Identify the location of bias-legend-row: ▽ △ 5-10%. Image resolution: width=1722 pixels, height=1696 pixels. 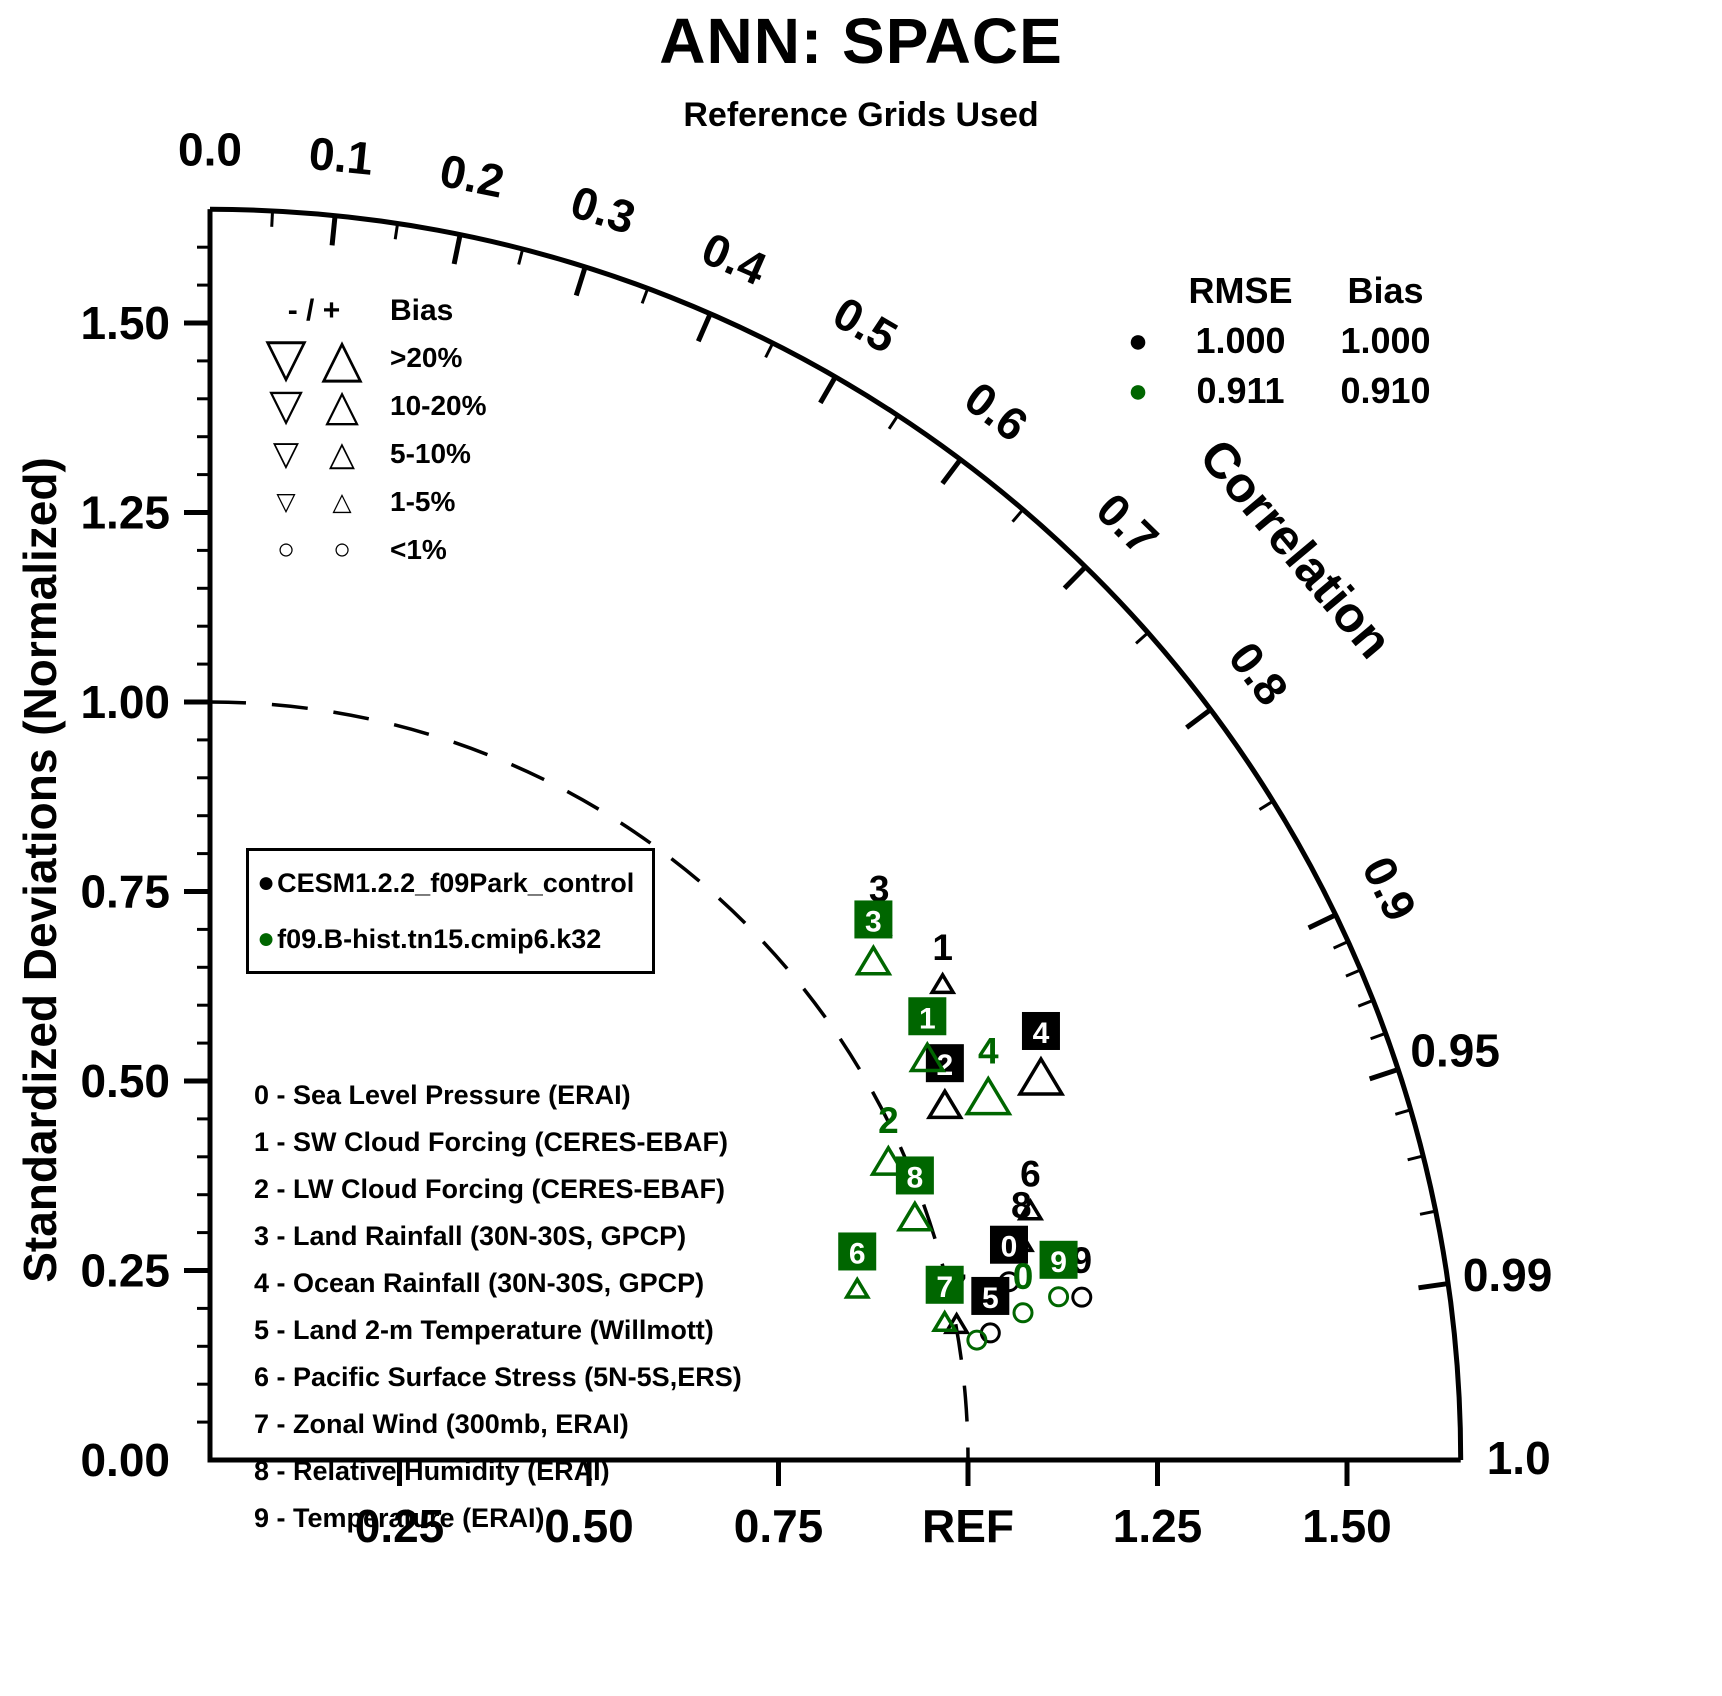
(372, 454).